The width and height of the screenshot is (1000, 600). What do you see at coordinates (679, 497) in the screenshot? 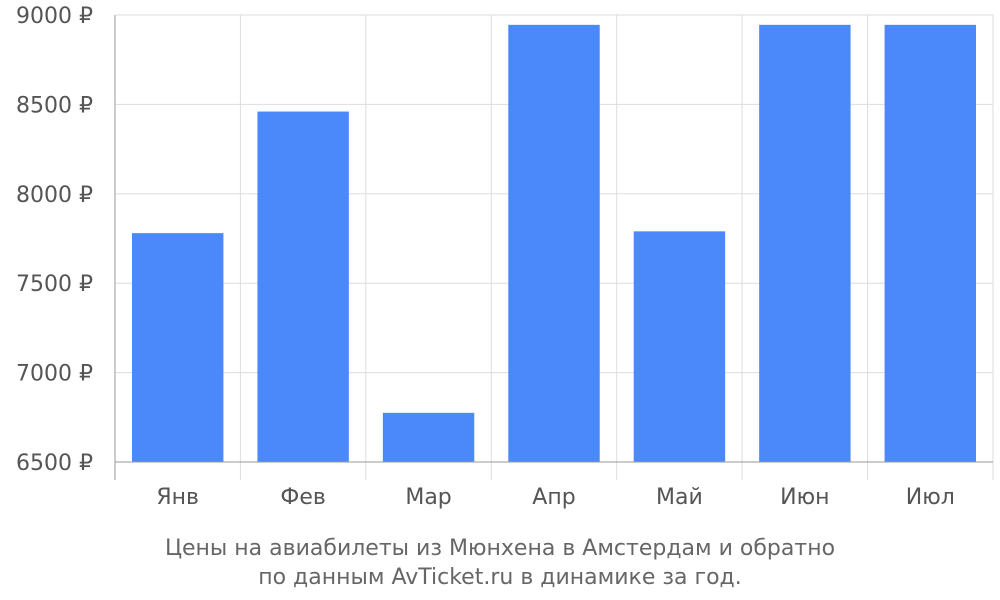
I see `x-tick-label: Май` at bounding box center [679, 497].